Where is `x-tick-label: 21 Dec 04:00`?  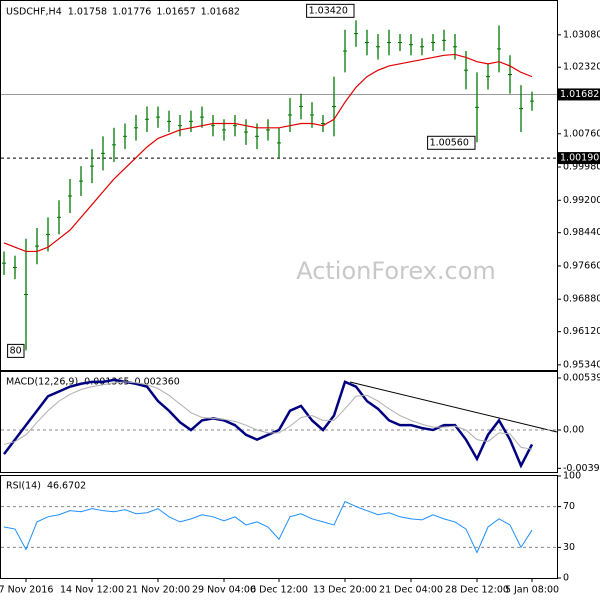
x-tick-label: 21 Dec 04:00 is located at coordinates (411, 590).